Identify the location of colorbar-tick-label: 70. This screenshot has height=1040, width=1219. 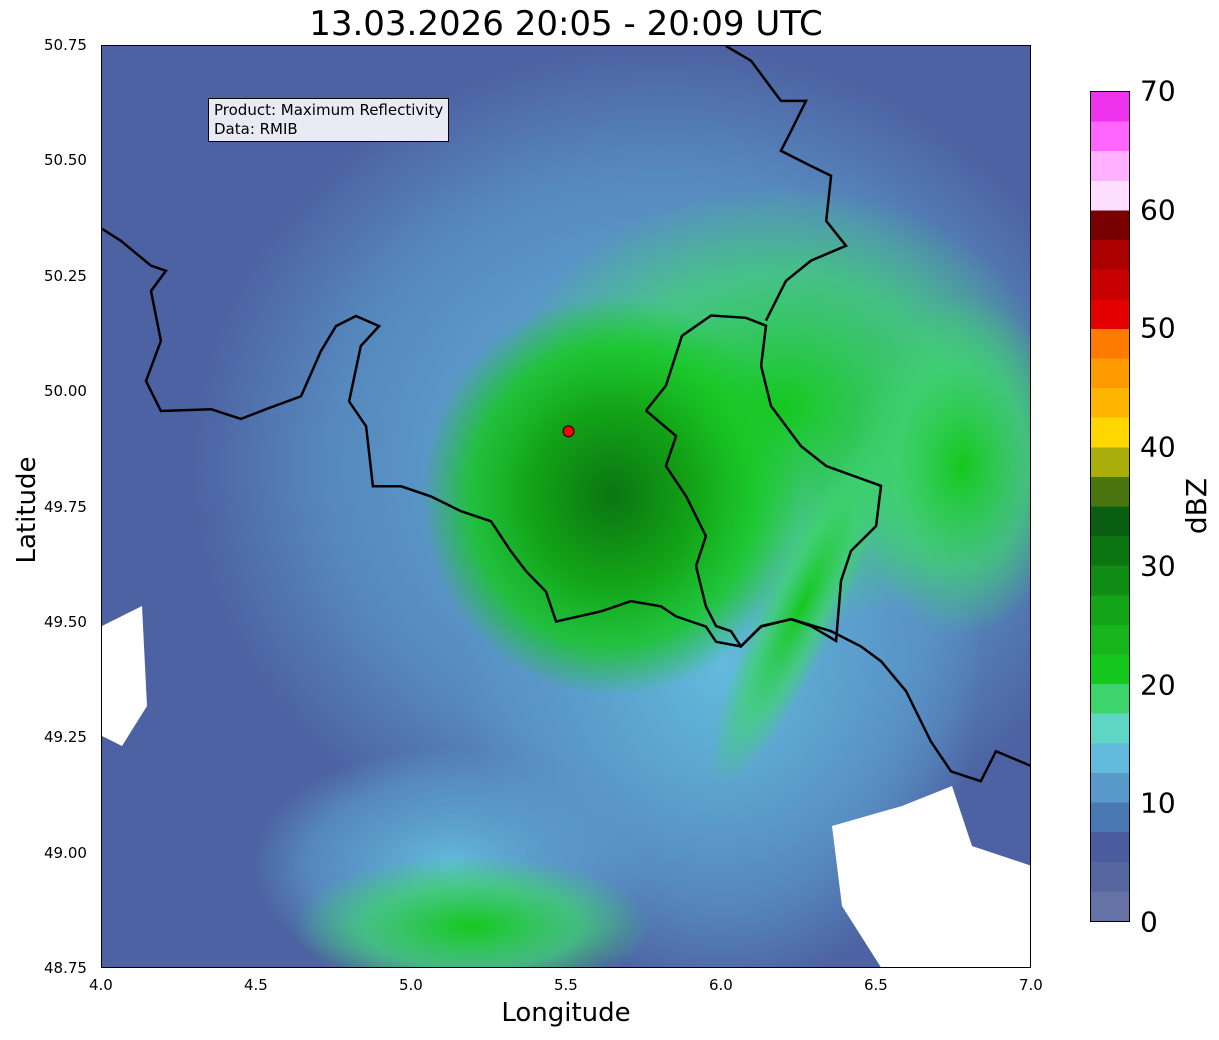
(1158, 91).